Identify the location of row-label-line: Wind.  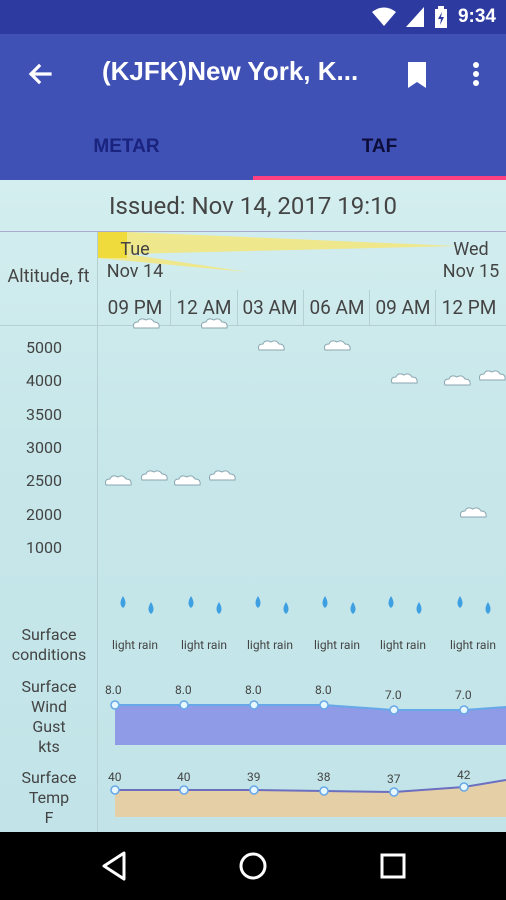
(49, 706).